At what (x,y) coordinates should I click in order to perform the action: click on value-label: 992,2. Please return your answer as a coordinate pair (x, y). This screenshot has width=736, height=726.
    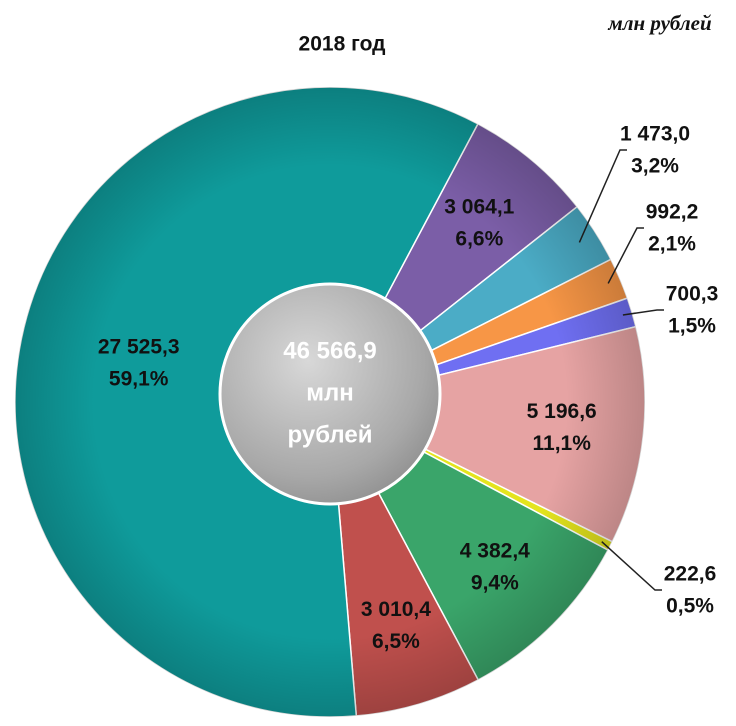
    Looking at the image, I should click on (672, 212).